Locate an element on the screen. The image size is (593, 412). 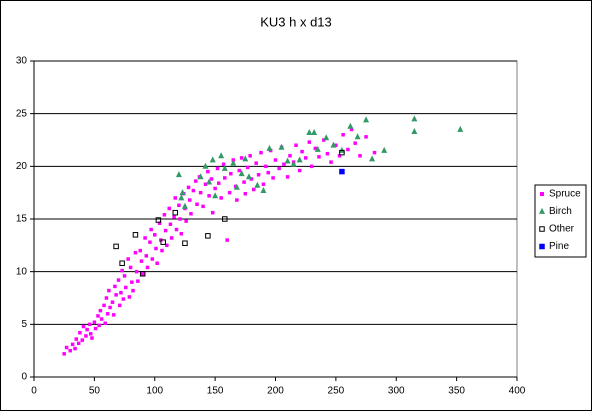
legend-label: Spruce is located at coordinates (565, 194).